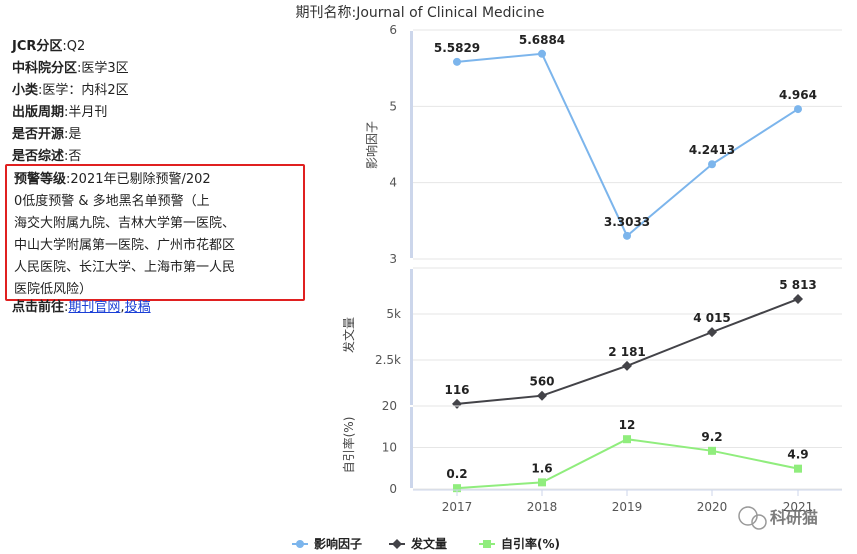  Describe the element at coordinates (627, 425) in the screenshot. I see `data-label: 12` at that location.